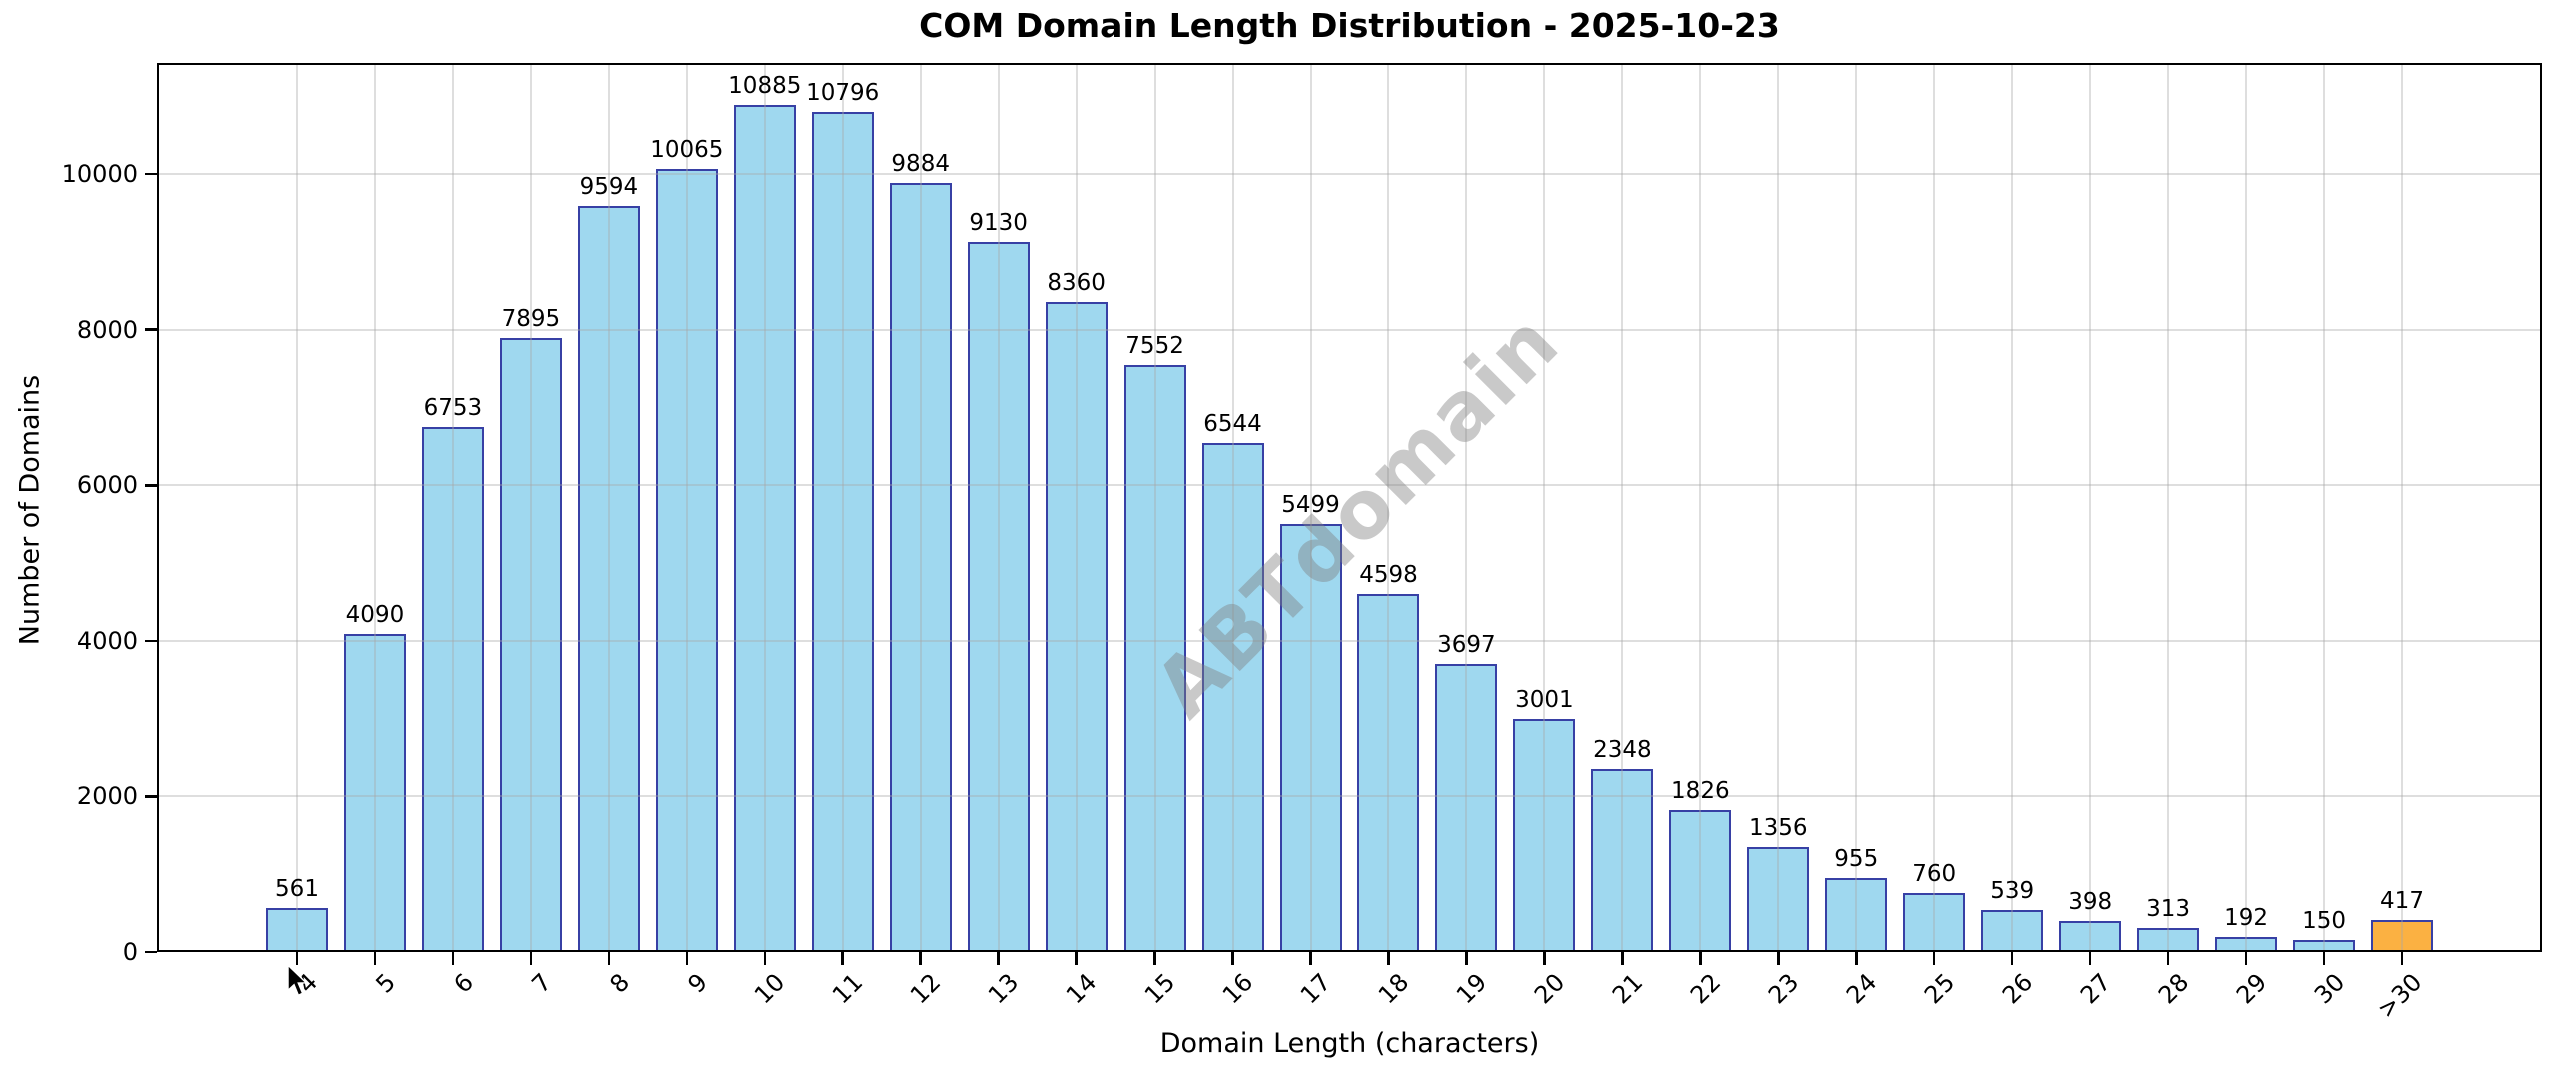 The height and width of the screenshot is (1087, 2560). I want to click on bar-value-label: 4090, so click(375, 614).